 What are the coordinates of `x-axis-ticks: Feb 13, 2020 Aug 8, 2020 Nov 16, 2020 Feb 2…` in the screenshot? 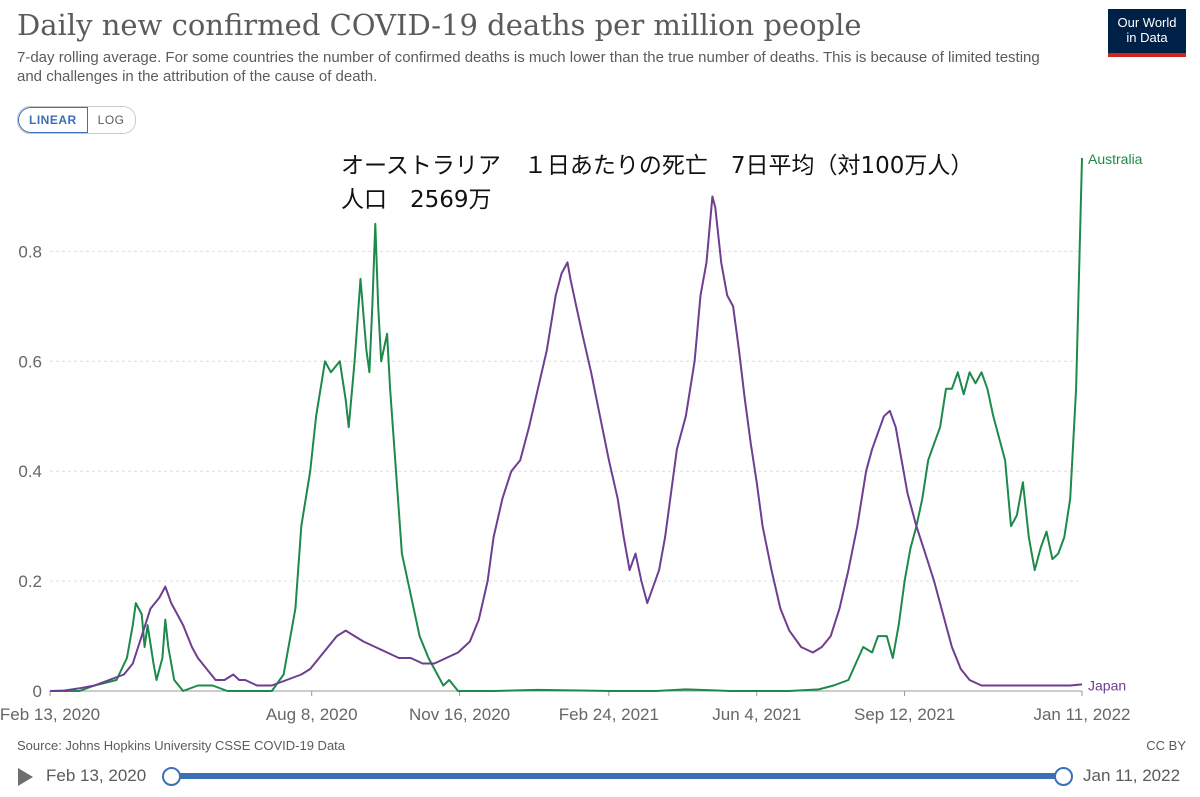 It's located at (565, 707).